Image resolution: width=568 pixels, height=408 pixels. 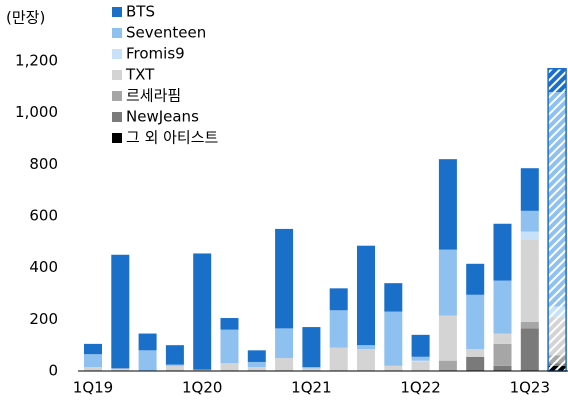 I want to click on y-tick-label: 1,000, so click(x=36, y=112).